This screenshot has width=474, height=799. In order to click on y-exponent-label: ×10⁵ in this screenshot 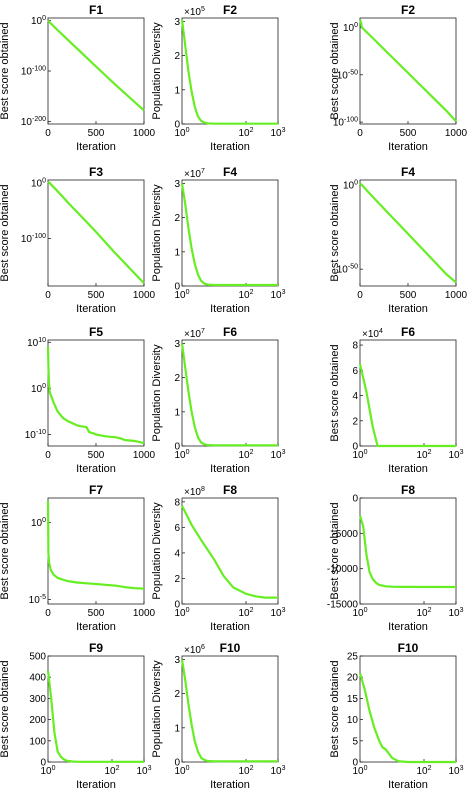, I will do `click(194, 12)`.